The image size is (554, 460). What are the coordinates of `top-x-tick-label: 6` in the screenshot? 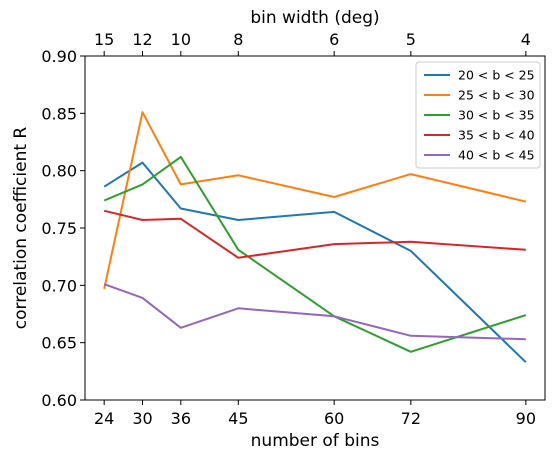 It's located at (334, 39).